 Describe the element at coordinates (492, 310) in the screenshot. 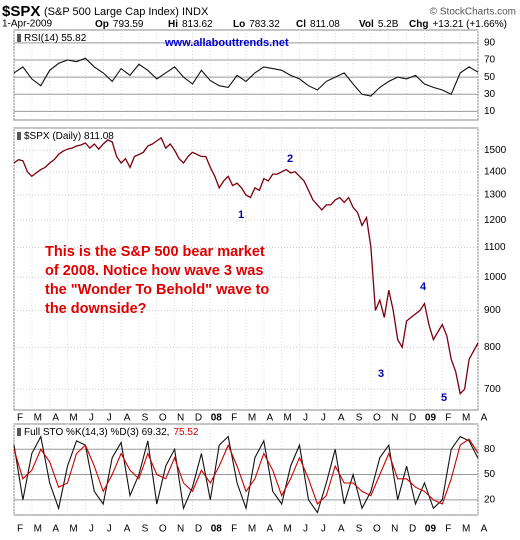

I see `y-tick-label: 900` at that location.